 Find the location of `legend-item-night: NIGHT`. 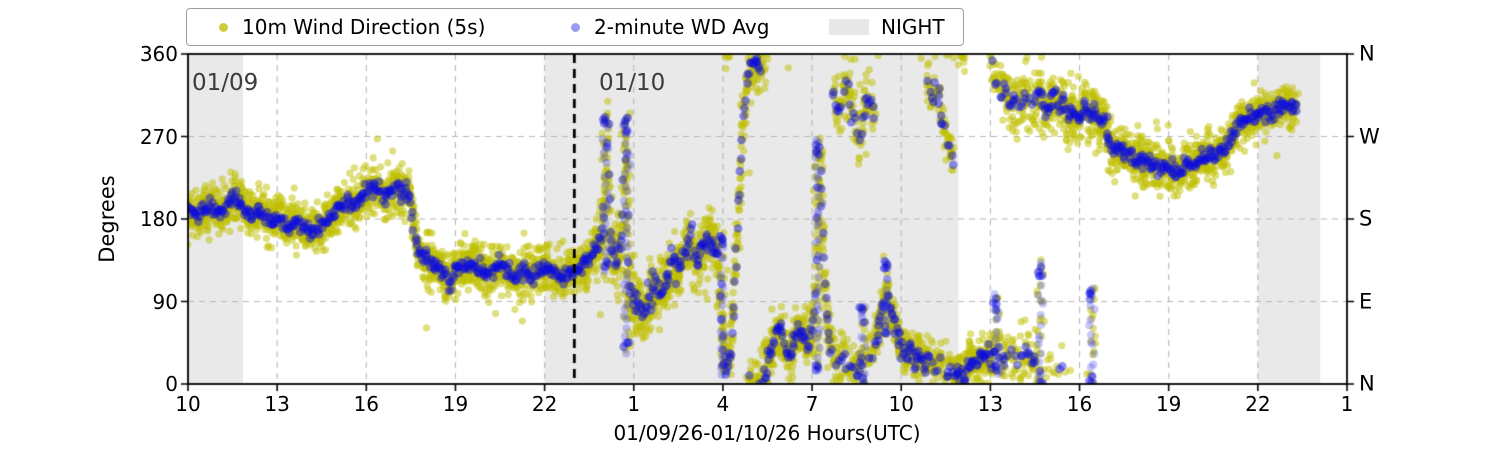

legend-item-night: NIGHT is located at coordinates (887, 27).